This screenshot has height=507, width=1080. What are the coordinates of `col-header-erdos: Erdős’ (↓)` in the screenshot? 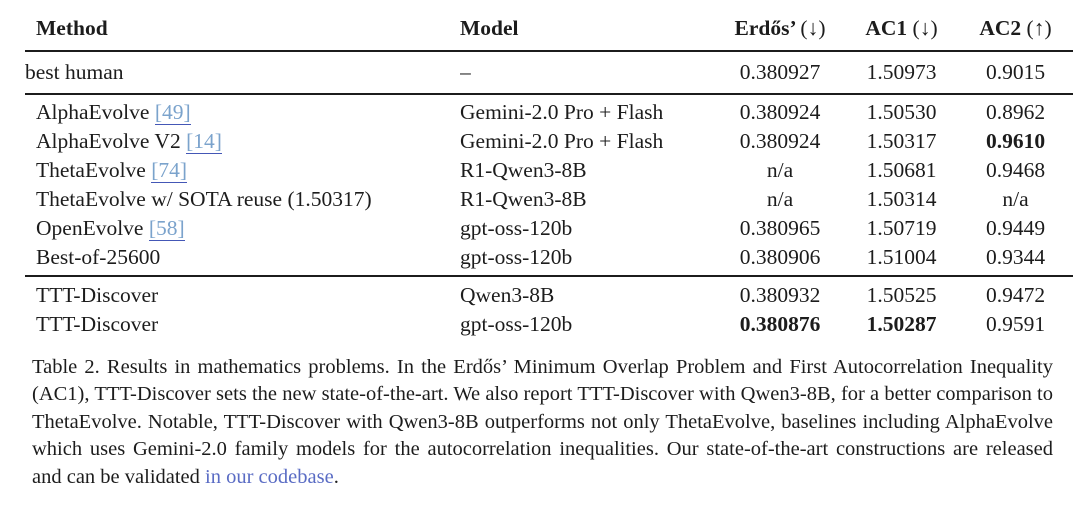 It's located at (780, 31).